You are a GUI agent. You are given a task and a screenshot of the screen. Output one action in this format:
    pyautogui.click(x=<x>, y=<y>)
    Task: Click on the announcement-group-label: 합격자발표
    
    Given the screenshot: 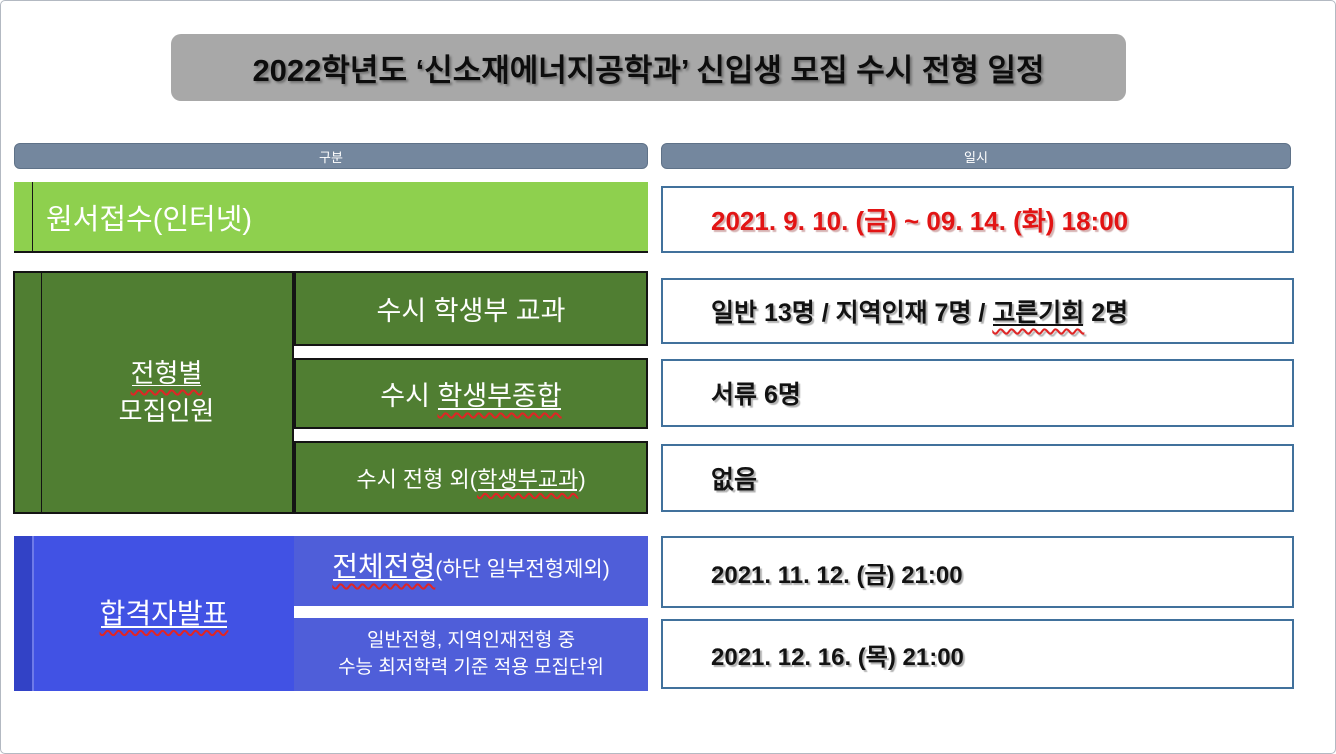 What is the action you would take?
    pyautogui.click(x=164, y=613)
    